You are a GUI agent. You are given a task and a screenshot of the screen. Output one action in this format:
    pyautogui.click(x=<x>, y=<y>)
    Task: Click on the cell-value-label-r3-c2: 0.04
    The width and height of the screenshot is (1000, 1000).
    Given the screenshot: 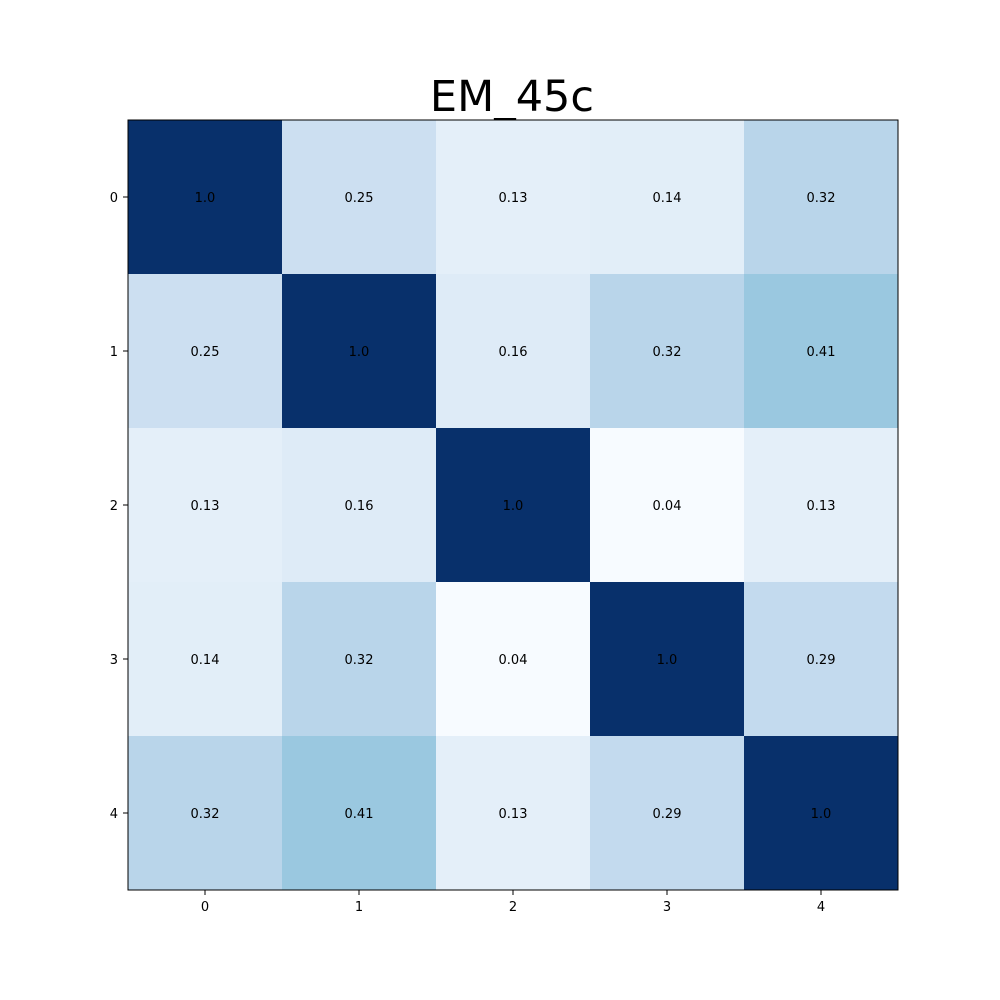 What is the action you would take?
    pyautogui.click(x=513, y=660)
    